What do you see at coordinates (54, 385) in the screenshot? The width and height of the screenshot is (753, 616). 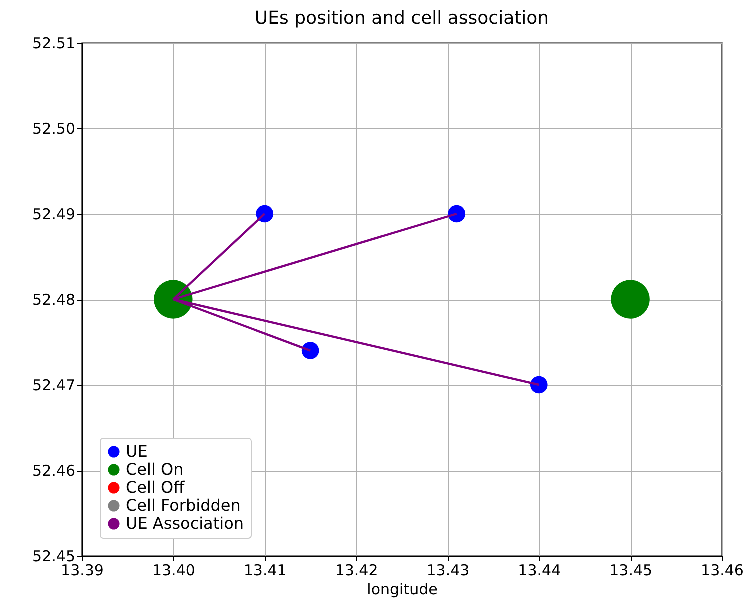 I see `y-tick-label: 52.47` at bounding box center [54, 385].